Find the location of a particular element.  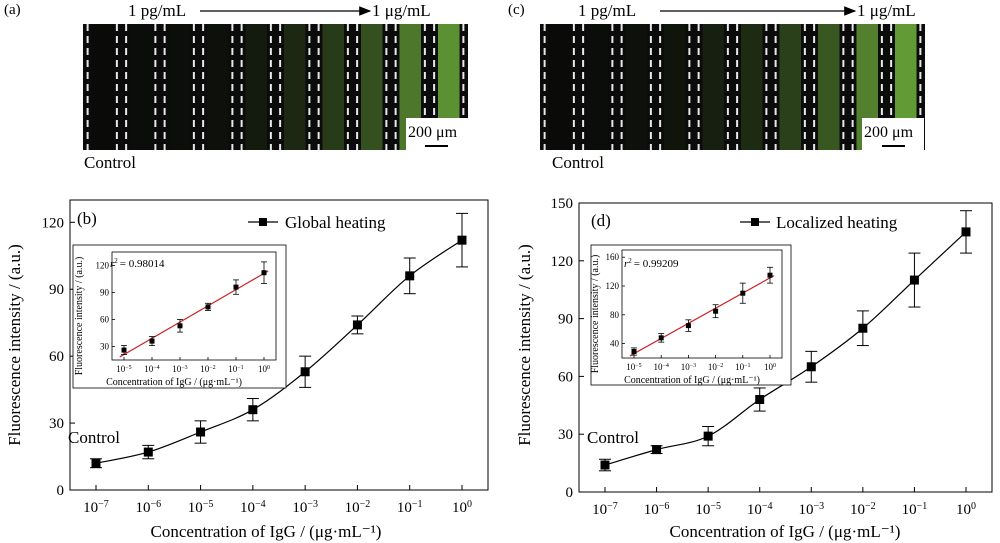

chart-b-inset-x-label: Concentration of IgG / (μg·mL⁻¹) is located at coordinates (174, 382).